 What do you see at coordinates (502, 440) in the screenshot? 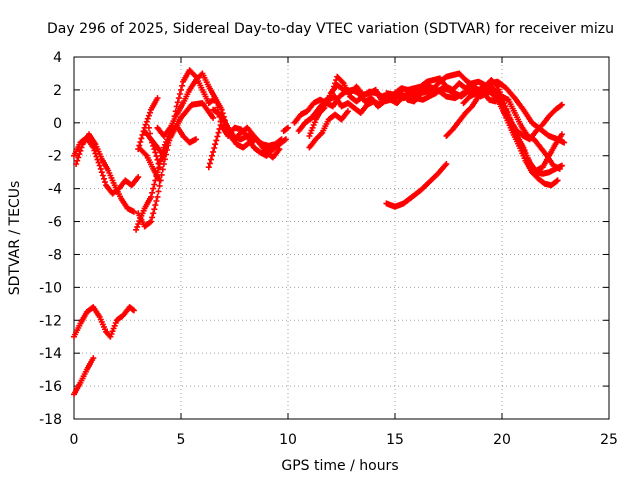
I see `x-tick-label: 20` at bounding box center [502, 440].